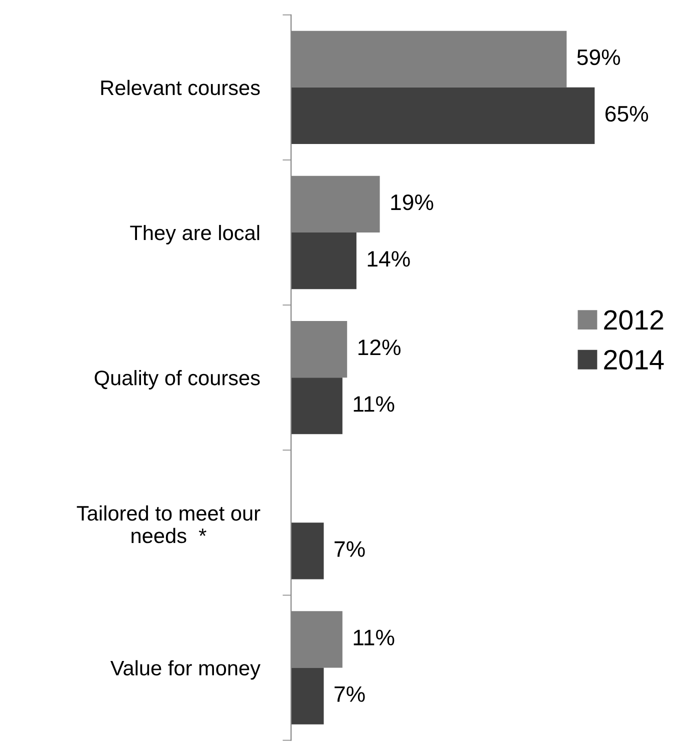 Image resolution: width=693 pixels, height=744 pixels. I want to click on y-tick-label: Tailored to meet our needs *, so click(168, 524).